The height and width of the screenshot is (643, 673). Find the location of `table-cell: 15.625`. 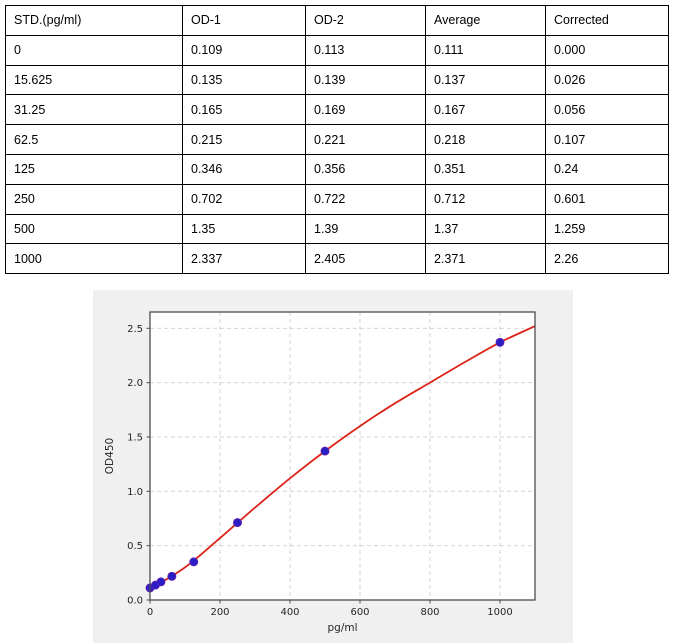

table-cell: 15.625 is located at coordinates (94, 80).